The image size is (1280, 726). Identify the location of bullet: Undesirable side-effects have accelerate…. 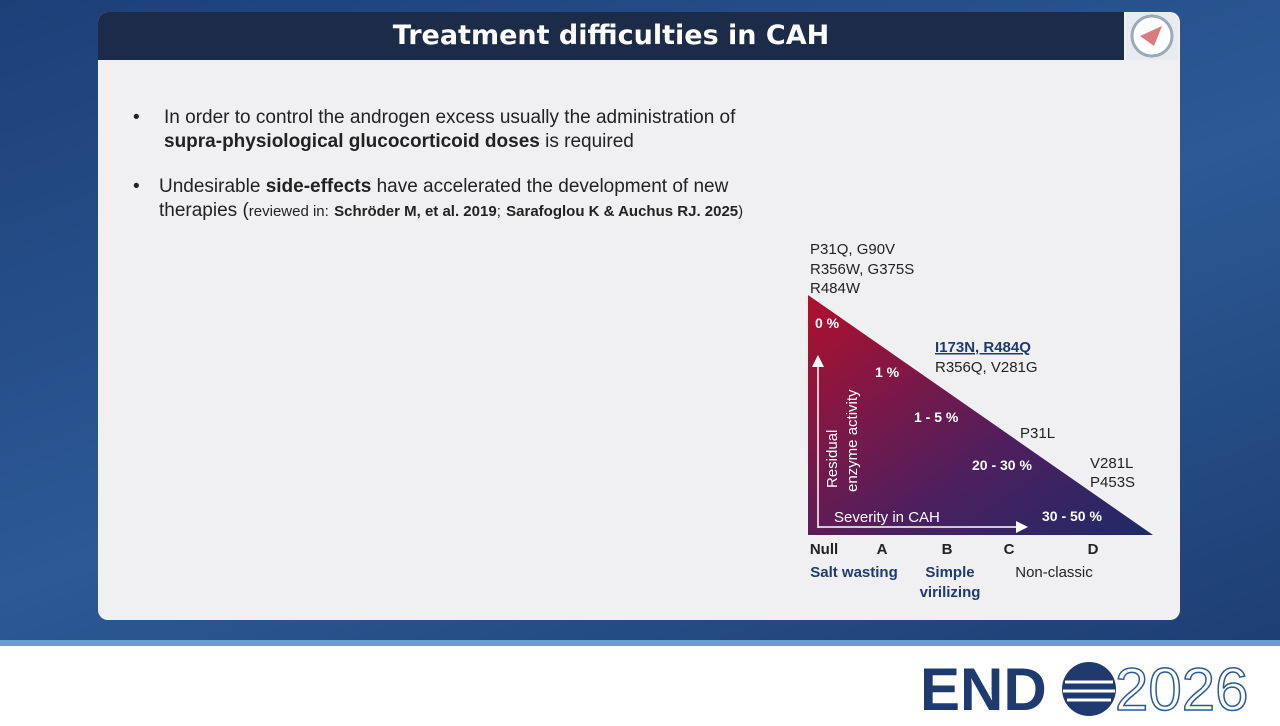
(479, 199).